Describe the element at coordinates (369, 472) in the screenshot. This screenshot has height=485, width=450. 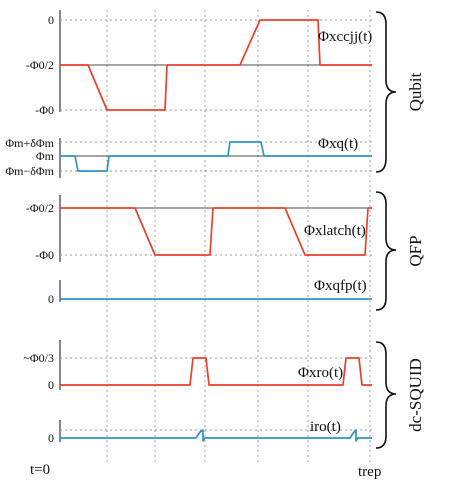
I see `time-end-label: trep` at that location.